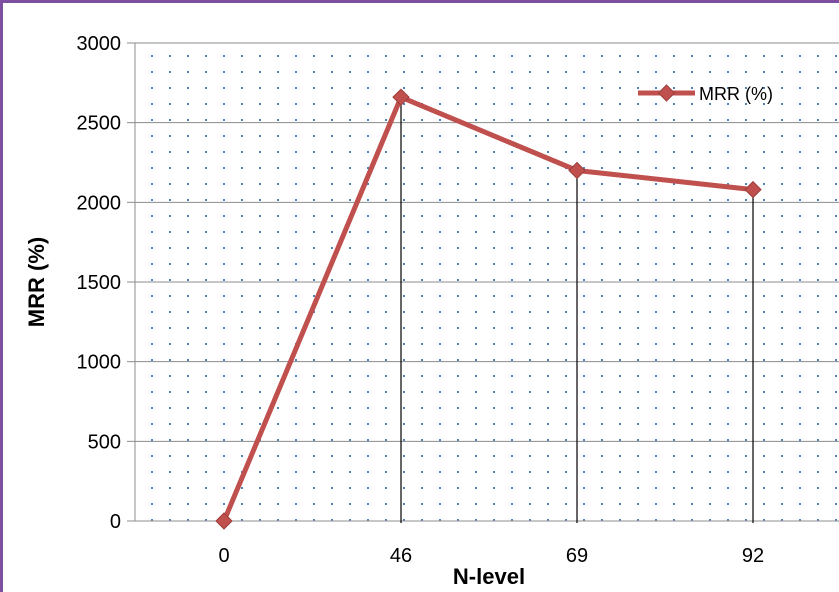 The image size is (839, 592). I want to click on y-tick-label: 2000, so click(99, 203).